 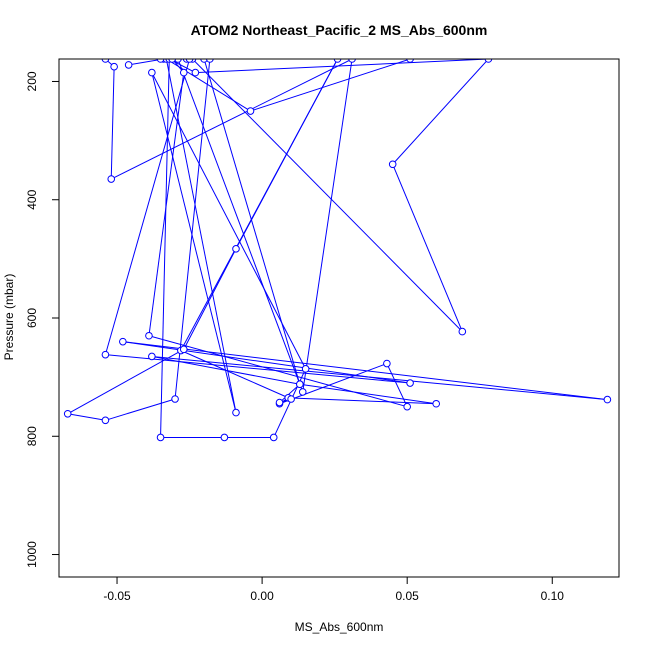 What do you see at coordinates (117, 596) in the screenshot?
I see `x-tick-label: -0.05` at bounding box center [117, 596].